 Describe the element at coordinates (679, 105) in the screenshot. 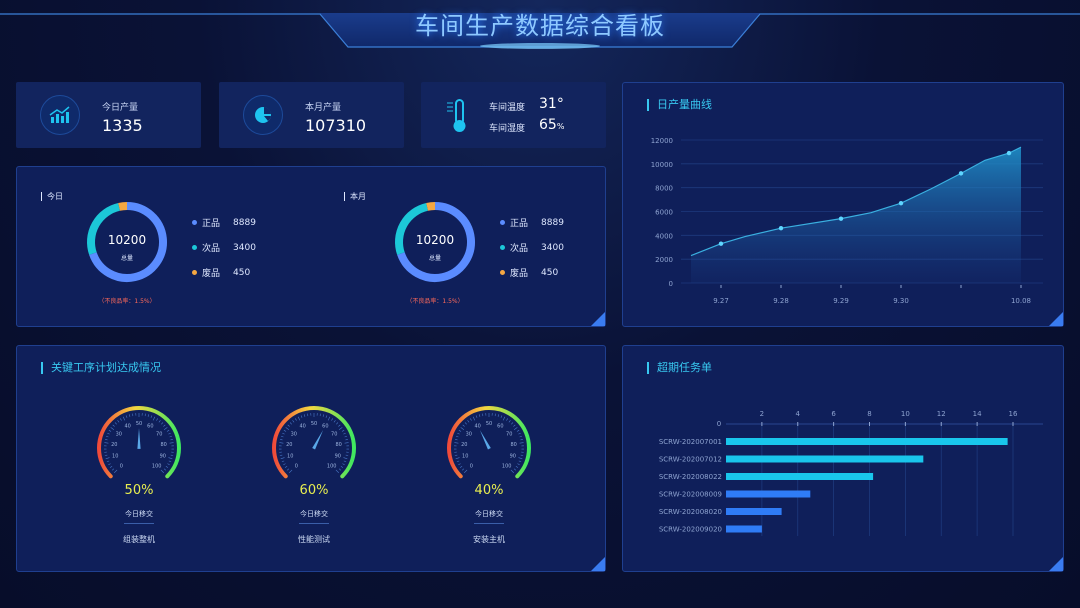

I see `daily-output-title: 日产量曲线` at that location.